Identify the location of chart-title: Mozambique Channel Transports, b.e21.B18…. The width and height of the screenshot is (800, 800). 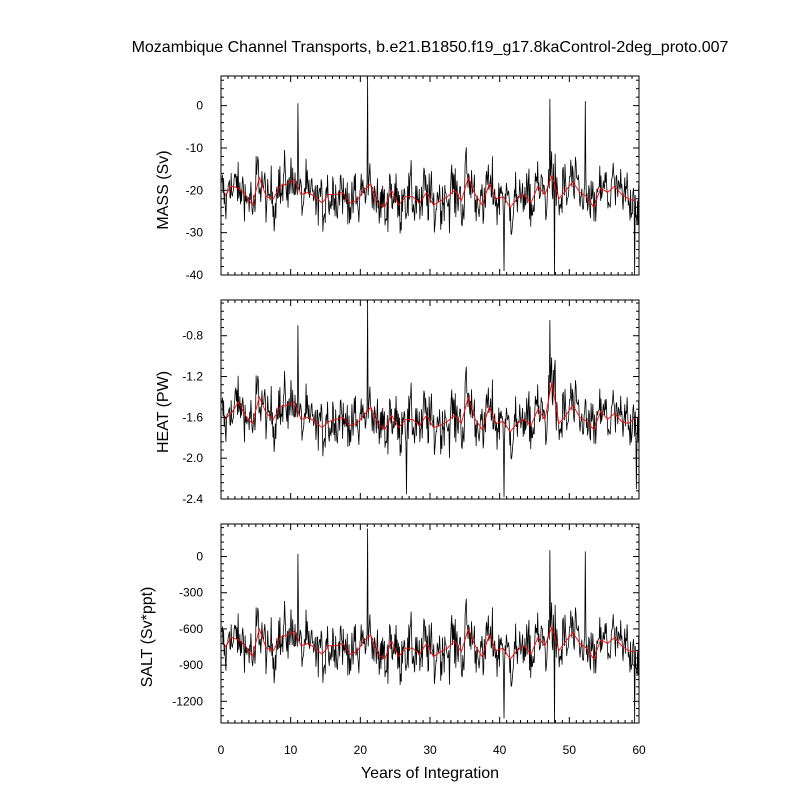
(430, 47).